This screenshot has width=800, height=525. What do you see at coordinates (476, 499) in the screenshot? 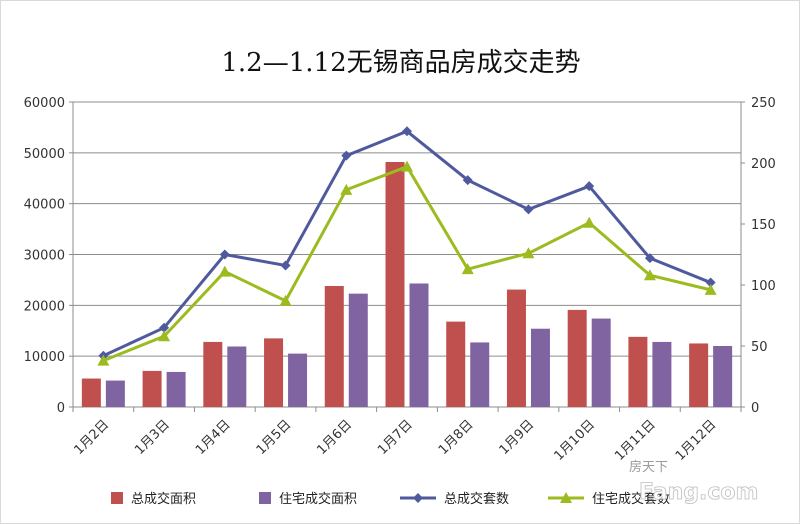
I see `legend-label: 总成交套数` at bounding box center [476, 499].